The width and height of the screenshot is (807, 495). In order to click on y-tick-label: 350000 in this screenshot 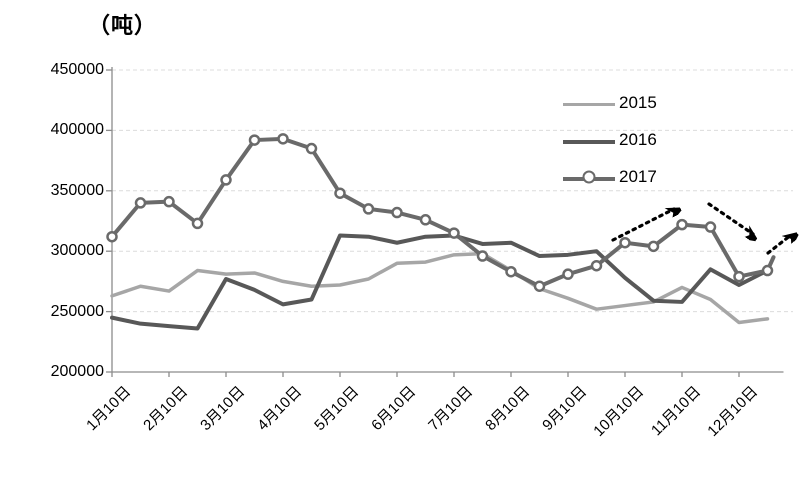, I will do `click(77, 190)`.